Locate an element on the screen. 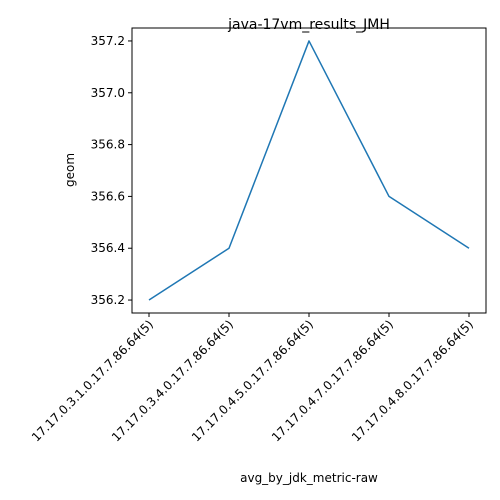  y-tick-label: 357.2 is located at coordinates (108, 41).